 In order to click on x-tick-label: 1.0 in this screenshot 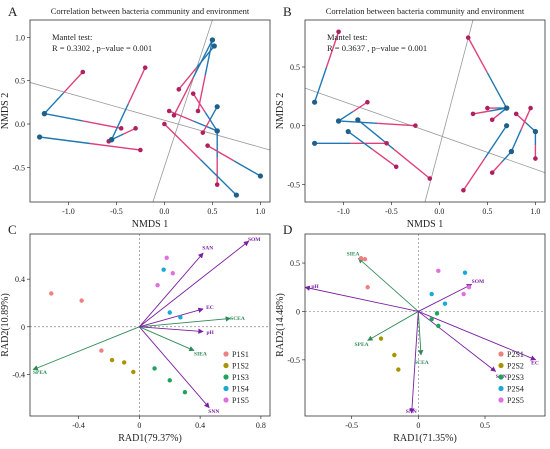, I will do `click(260, 211)`.